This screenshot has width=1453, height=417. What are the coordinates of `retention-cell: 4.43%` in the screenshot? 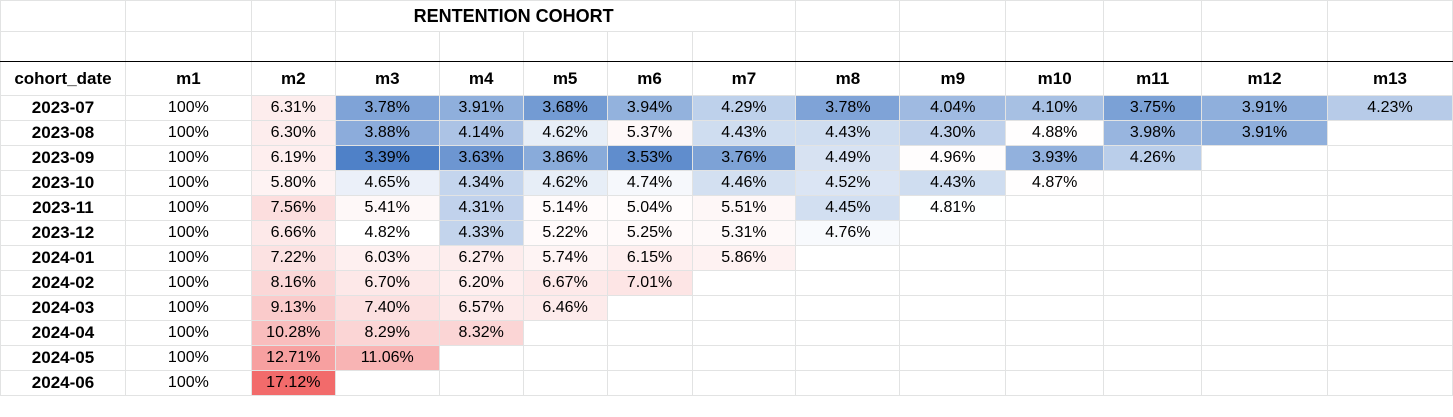 It's located at (848, 133).